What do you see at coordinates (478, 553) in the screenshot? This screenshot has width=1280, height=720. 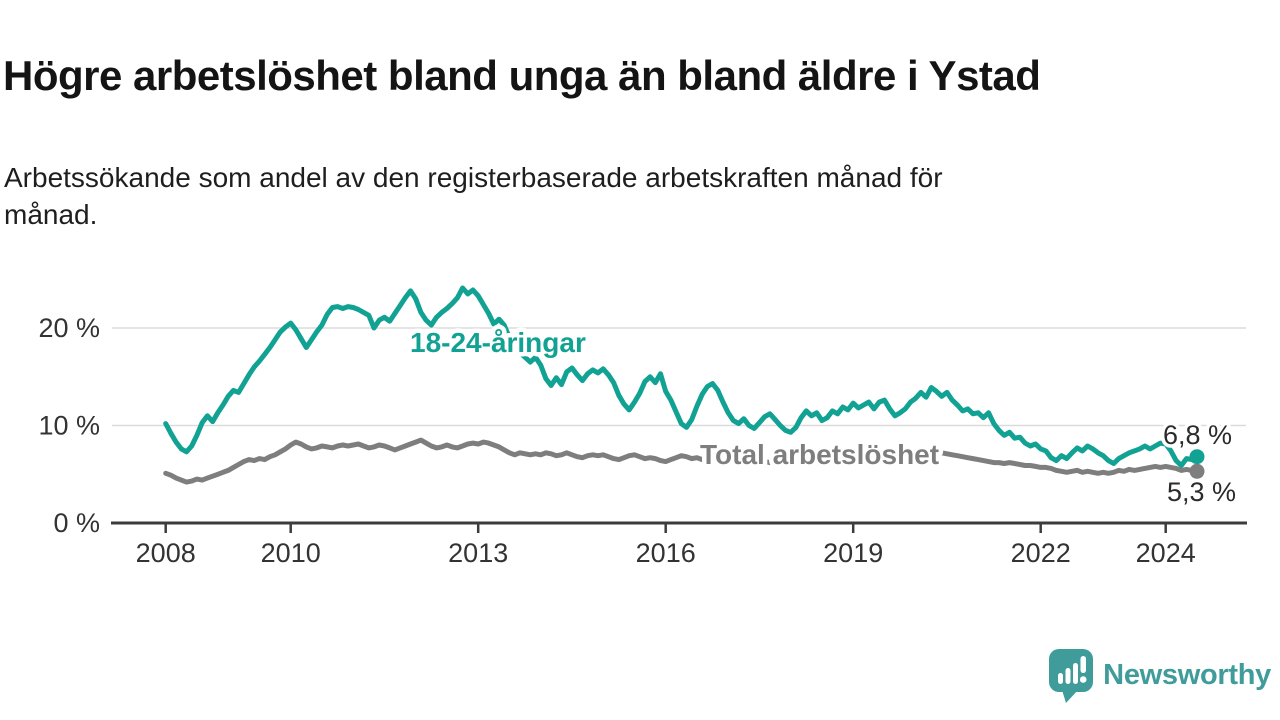 I see `x-tick-label: 2013` at bounding box center [478, 553].